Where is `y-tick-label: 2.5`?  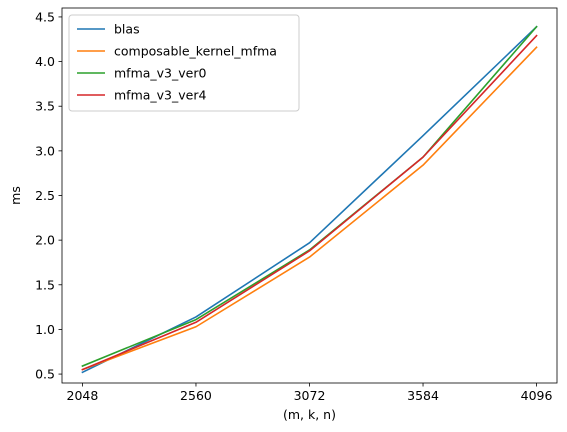
y-tick-label: 2.5 is located at coordinates (45, 195).